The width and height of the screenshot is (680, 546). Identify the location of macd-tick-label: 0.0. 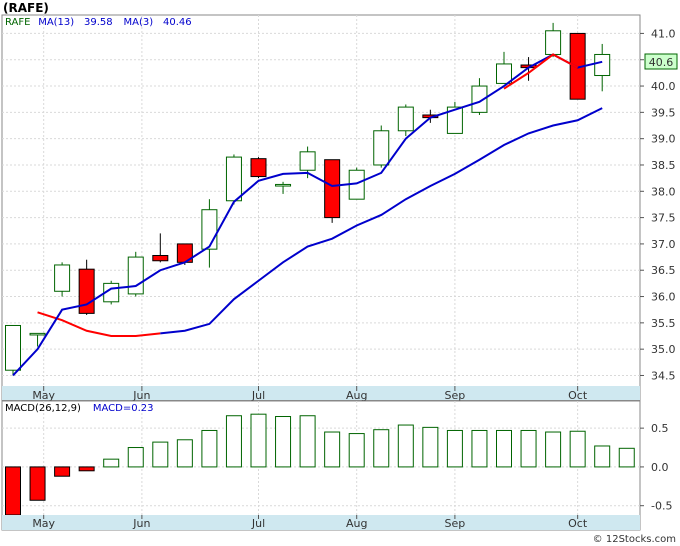
(660, 467).